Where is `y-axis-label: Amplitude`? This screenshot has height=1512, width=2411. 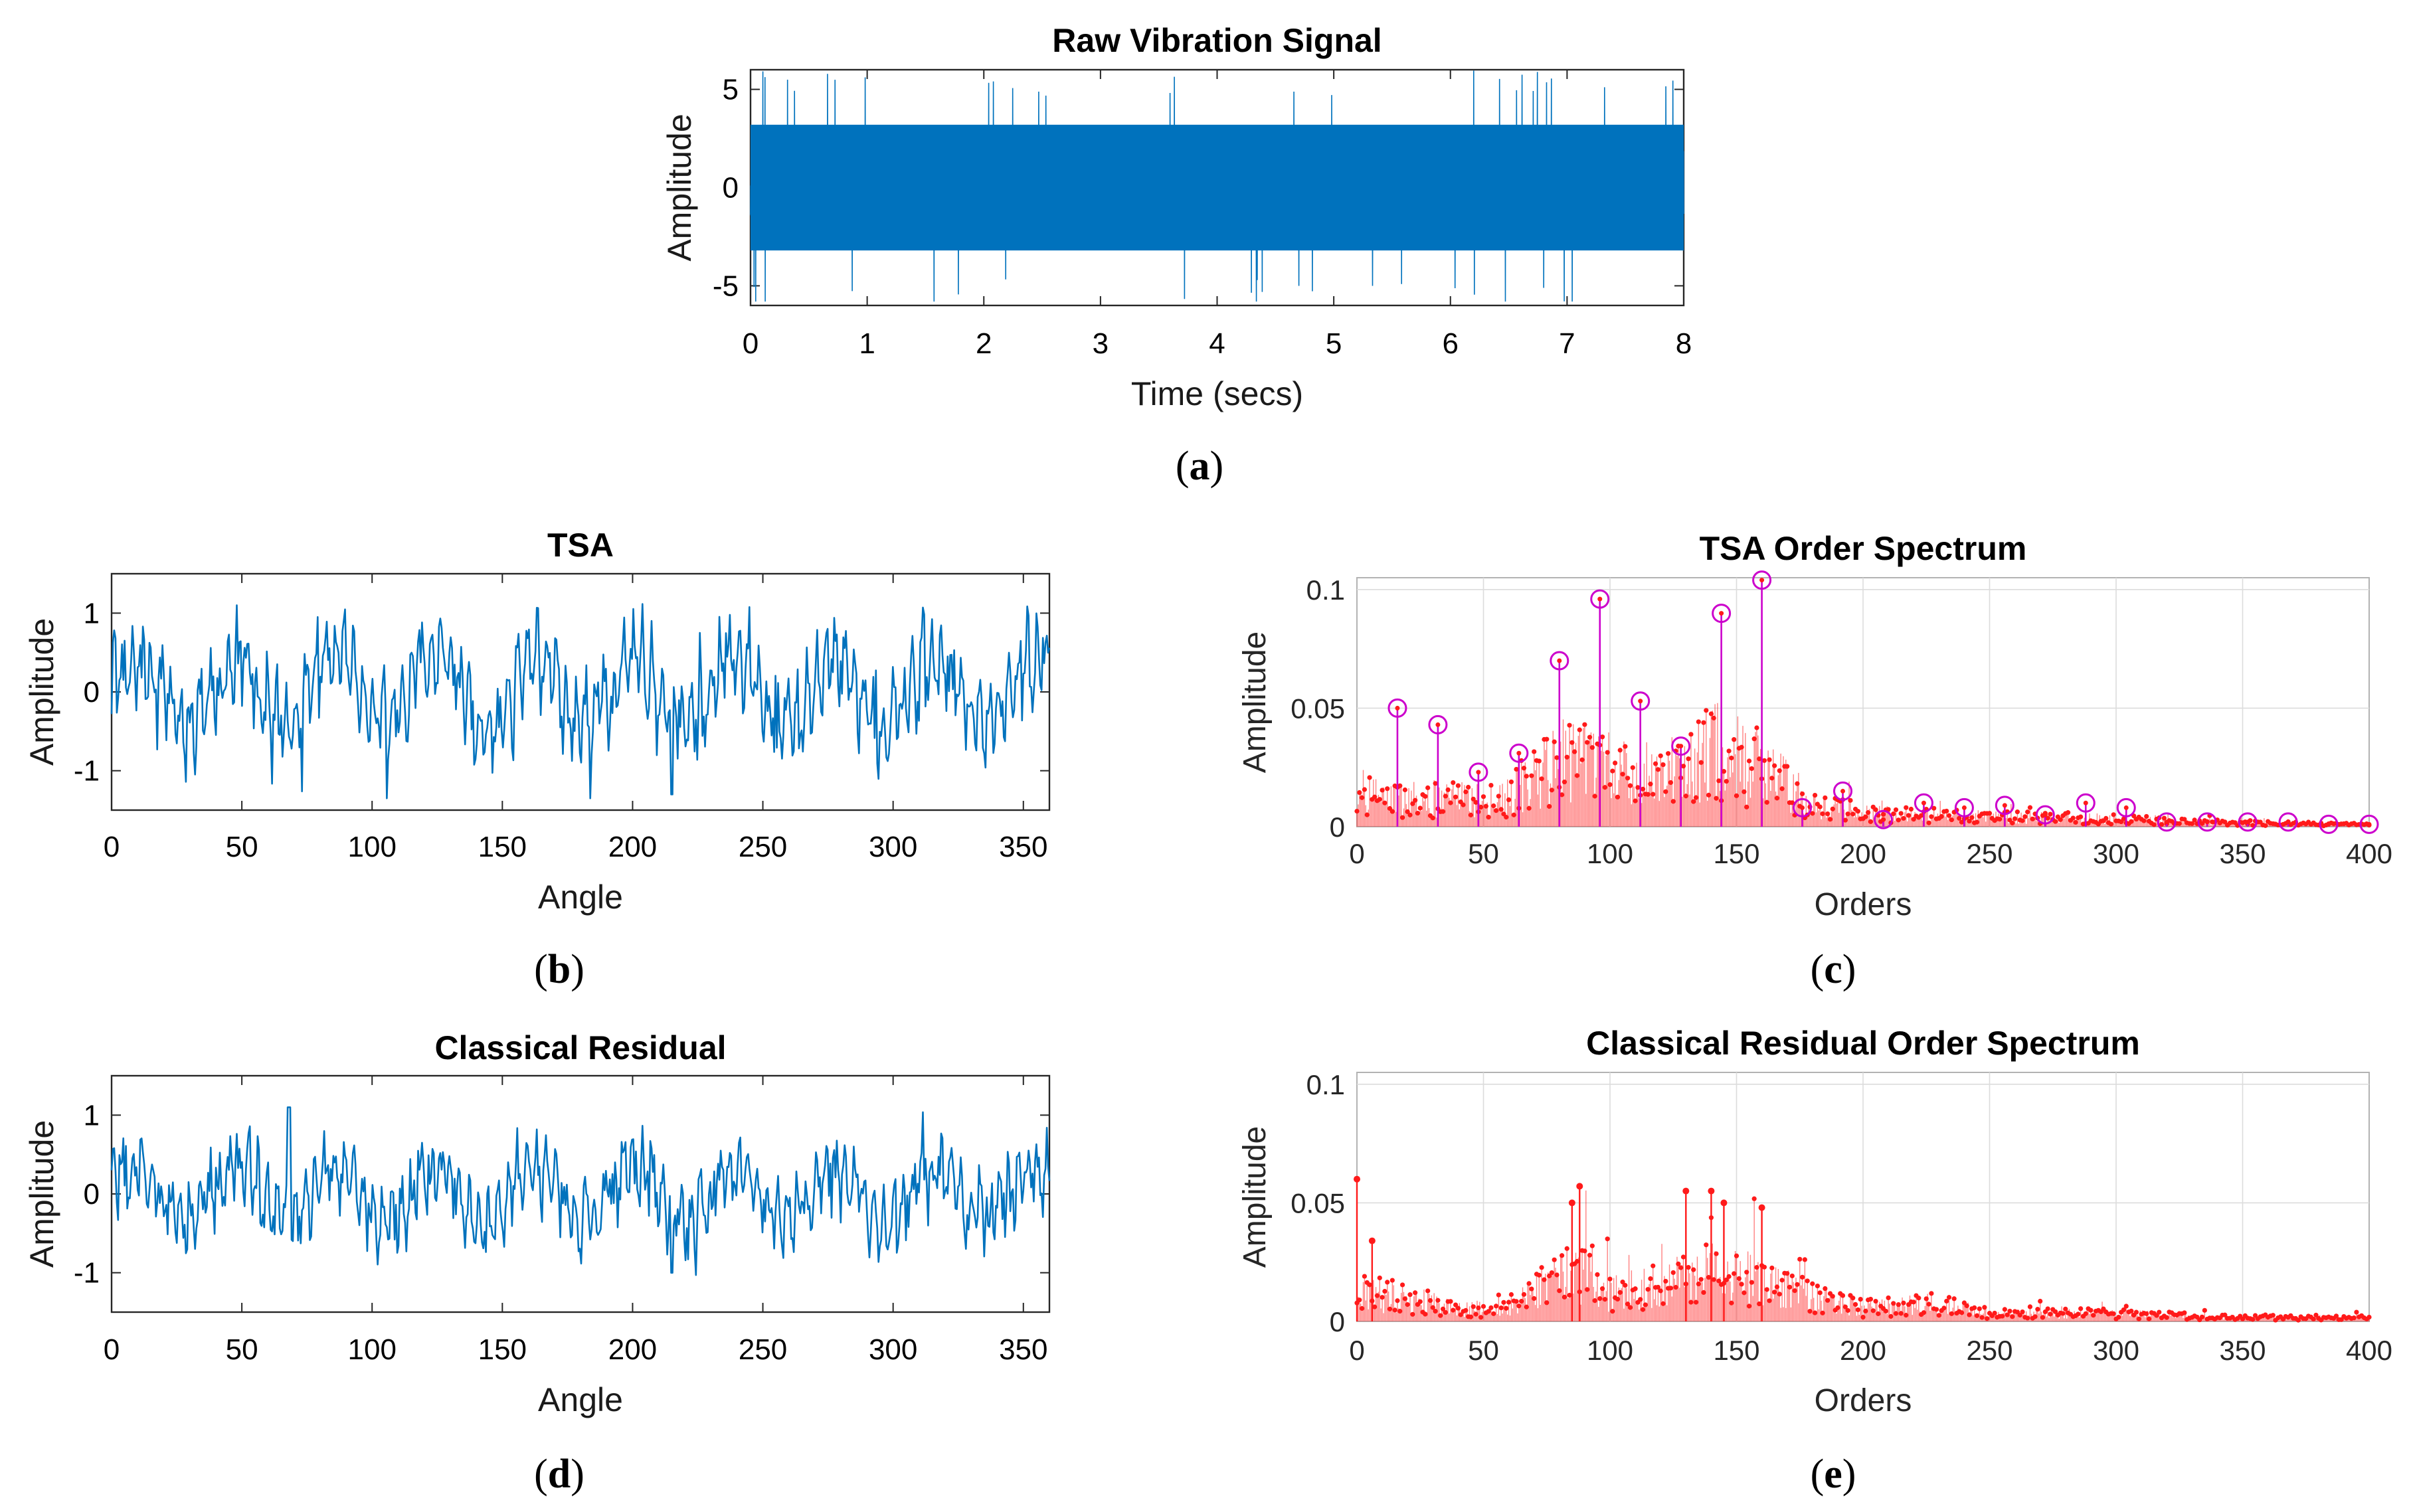 y-axis-label: Amplitude is located at coordinates (42, 1194).